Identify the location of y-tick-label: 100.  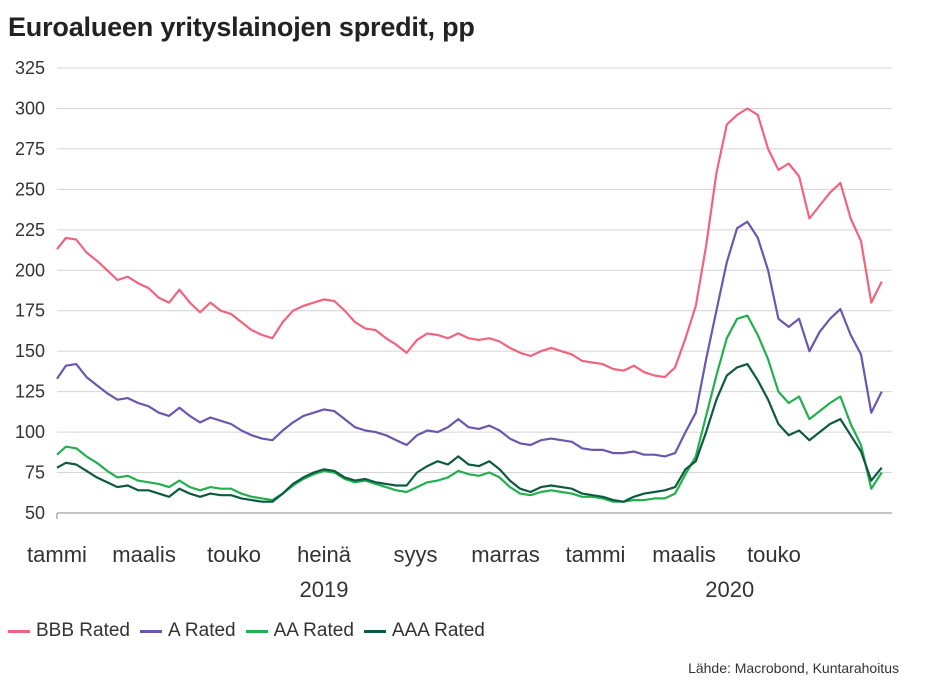
(30, 432).